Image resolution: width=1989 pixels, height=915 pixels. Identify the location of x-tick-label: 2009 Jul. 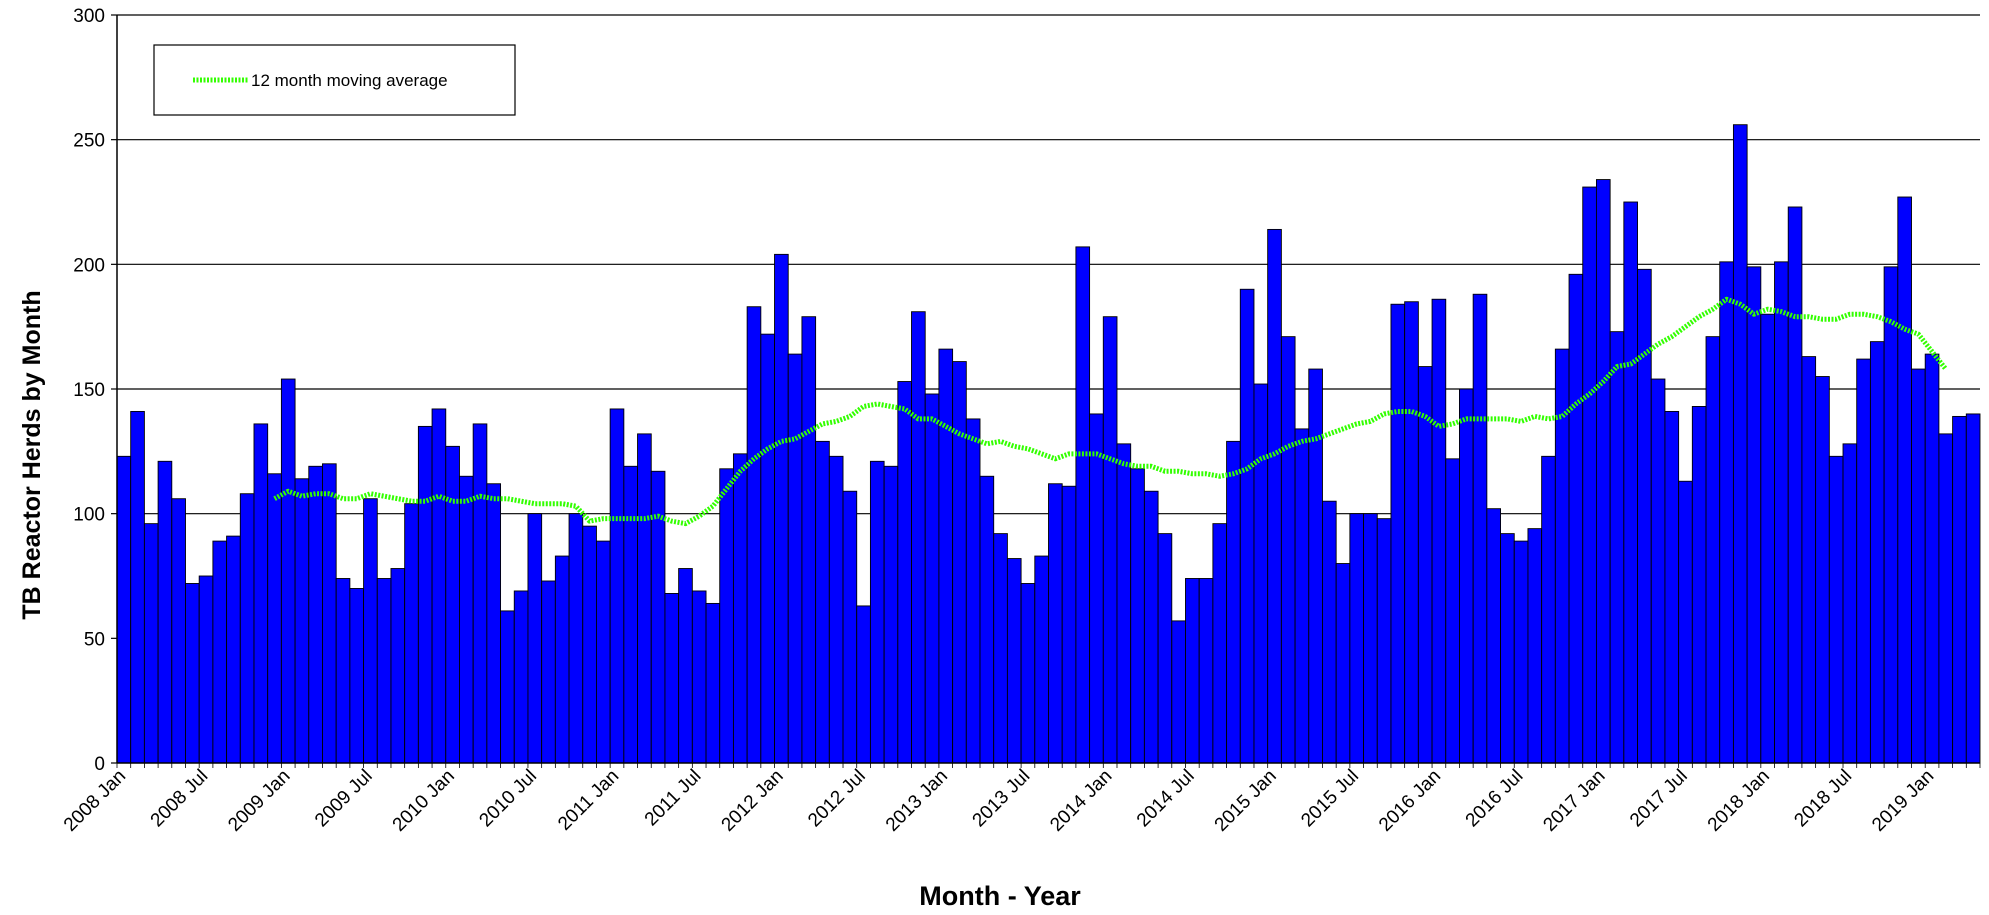
(344, 799).